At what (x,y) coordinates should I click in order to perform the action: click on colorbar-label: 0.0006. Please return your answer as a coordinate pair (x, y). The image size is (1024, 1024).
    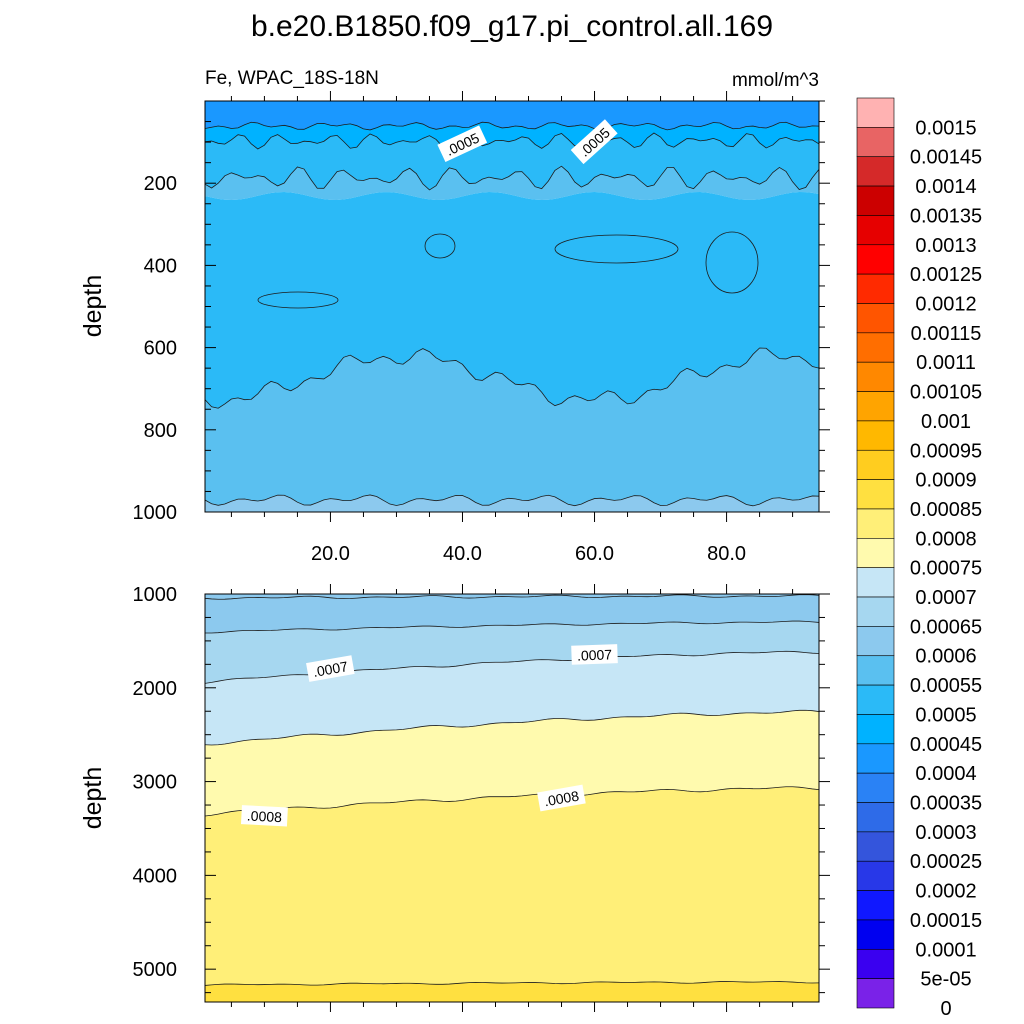
    Looking at the image, I should click on (945, 657).